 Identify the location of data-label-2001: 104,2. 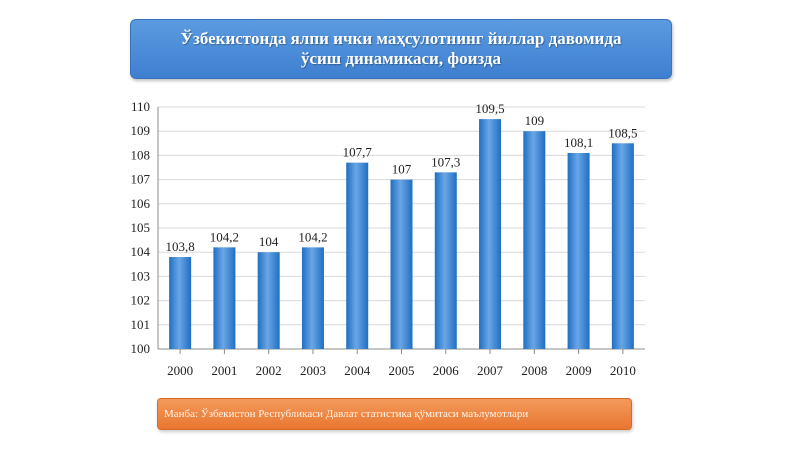
(224, 236).